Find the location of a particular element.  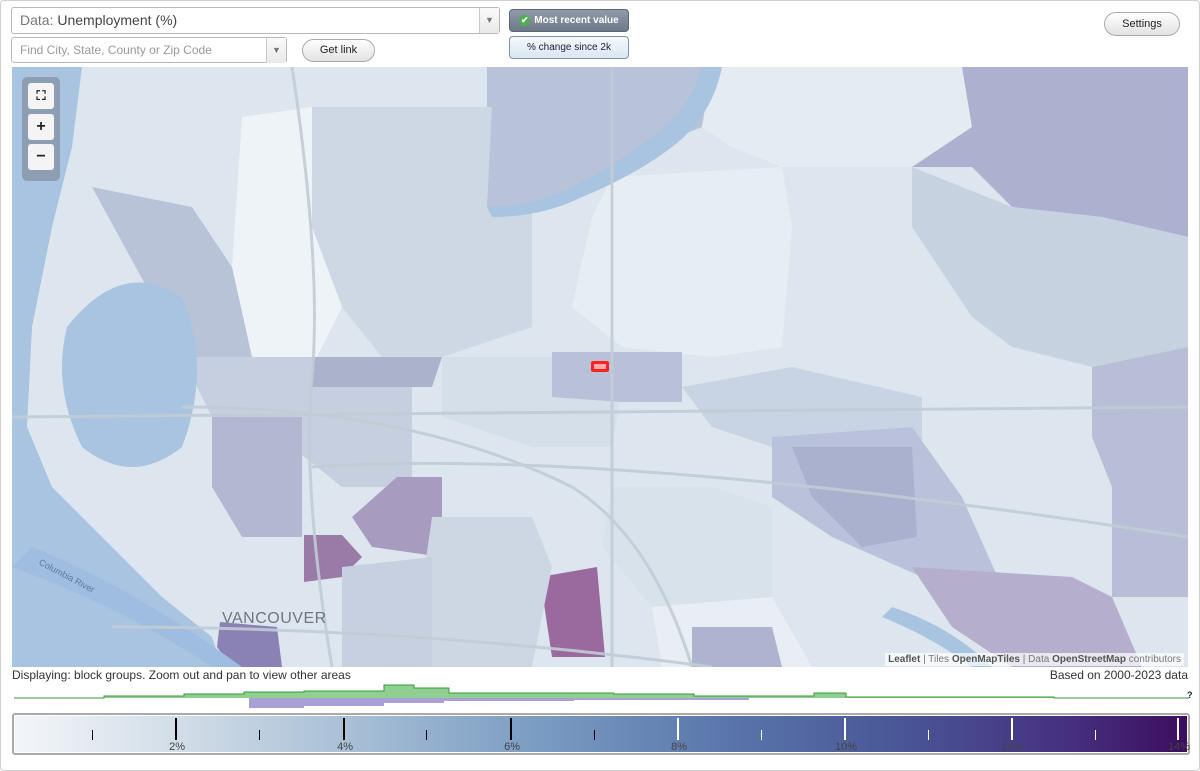

zoom-control: ⛶ + − is located at coordinates (41, 129).